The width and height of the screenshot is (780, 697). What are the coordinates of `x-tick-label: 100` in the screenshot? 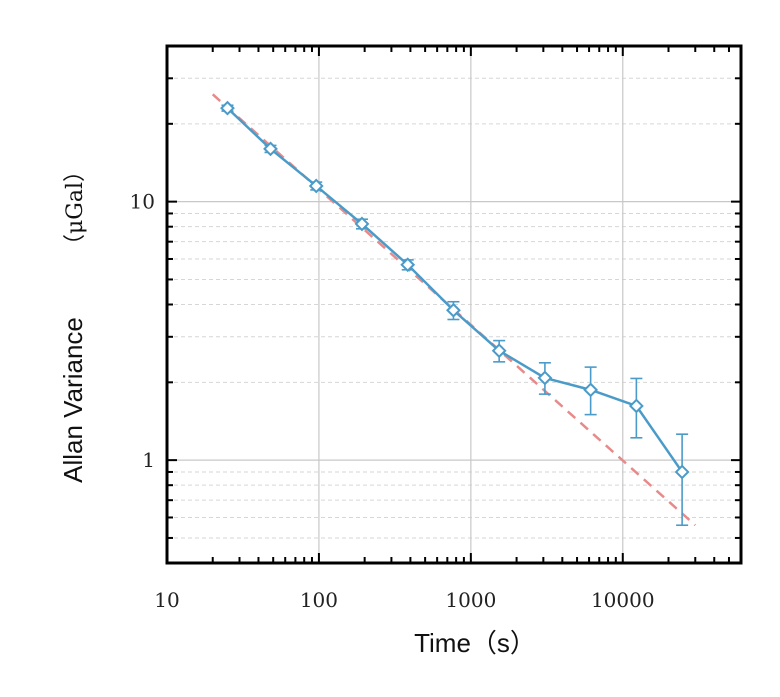 It's located at (319, 600).